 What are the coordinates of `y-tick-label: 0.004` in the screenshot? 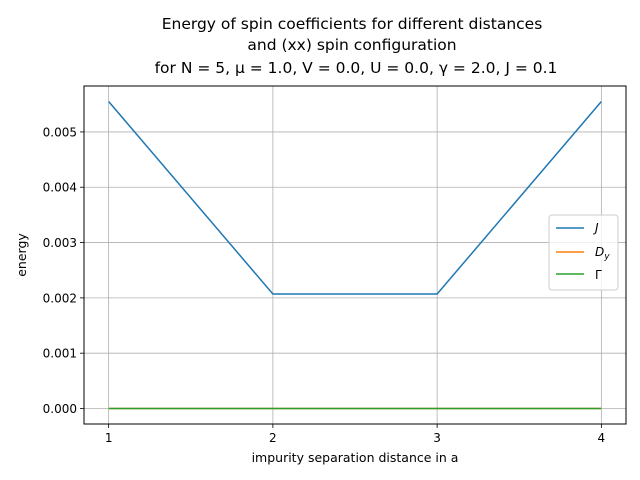 It's located at (60, 188).